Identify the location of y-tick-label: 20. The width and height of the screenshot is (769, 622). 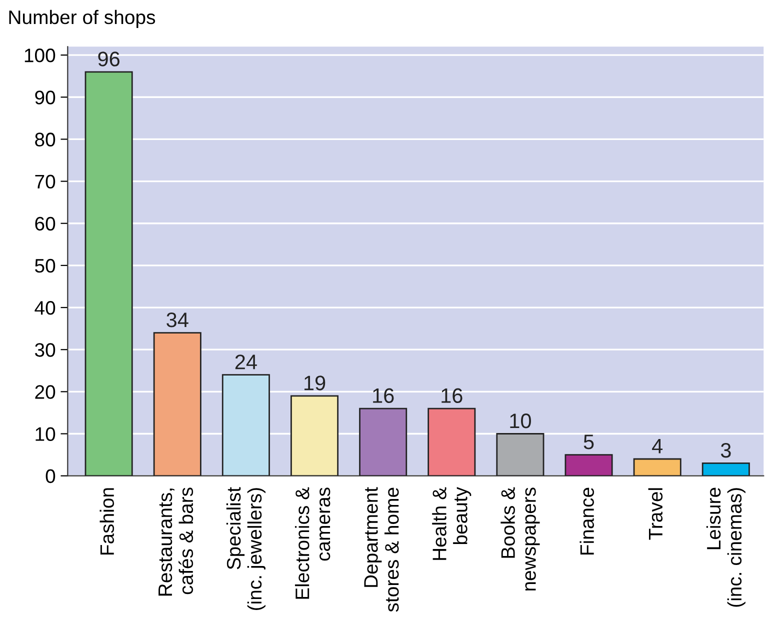
(45, 392).